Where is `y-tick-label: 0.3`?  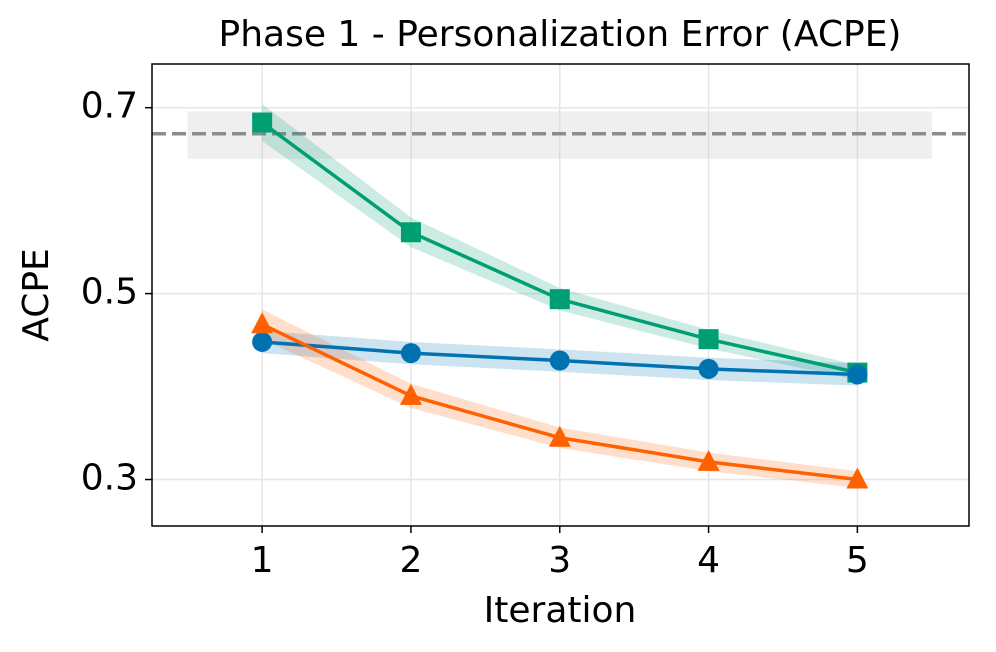
y-tick-label: 0.3 is located at coordinates (109, 478).